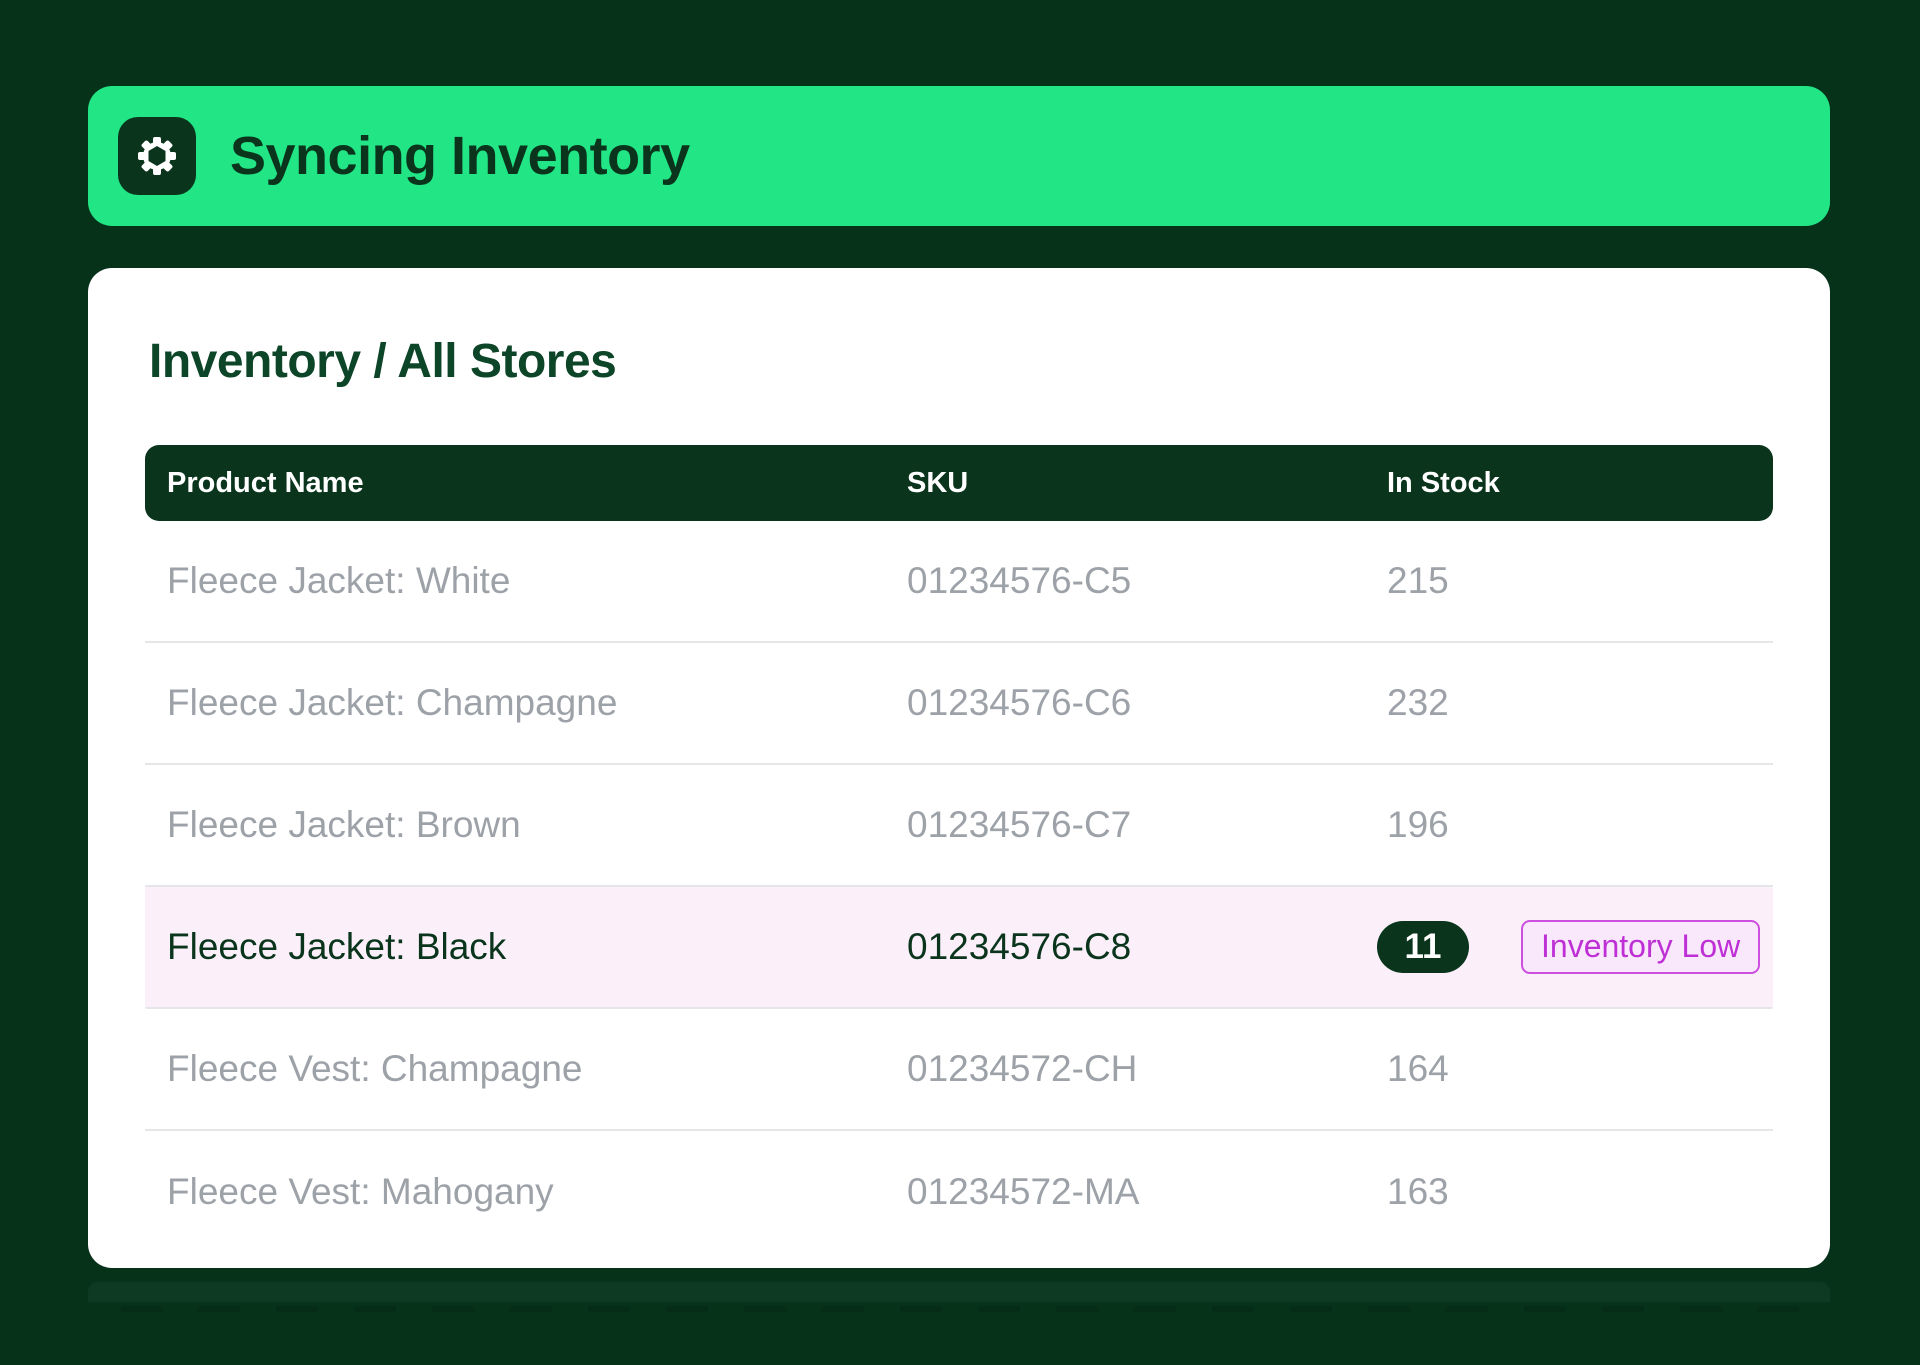 The image size is (1920, 1365). Describe the element at coordinates (337, 946) in the screenshot. I see `product-name-cell: Fleece Jacket: Black` at that location.